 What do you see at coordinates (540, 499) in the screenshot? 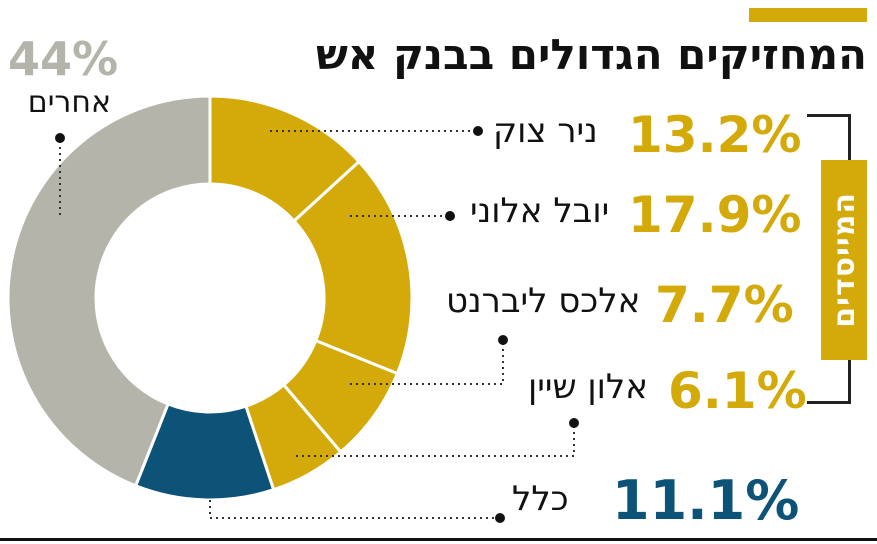
I see `slice-label-clal: כלל` at bounding box center [540, 499].